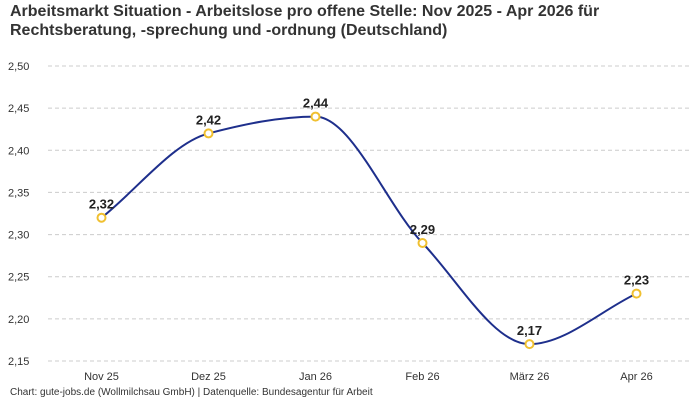 Image resolution: width=700 pixels, height=400 pixels. Describe the element at coordinates (18, 362) in the screenshot. I see `y-tick-label: 2,15` at that location.